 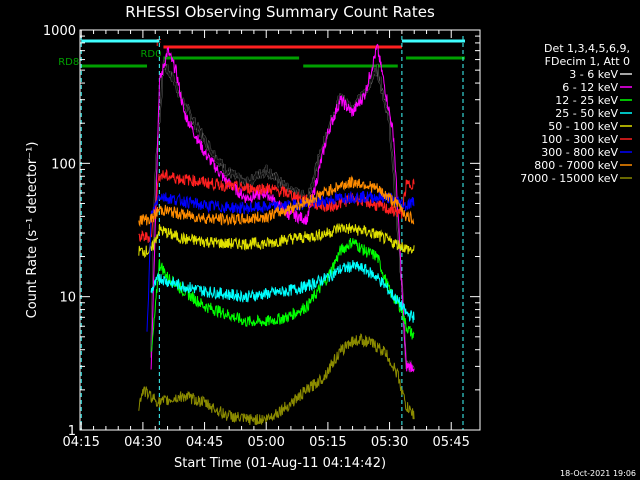 What do you see at coordinates (450, 442) in the screenshot?
I see `x-tick-label: 05:45` at bounding box center [450, 442].